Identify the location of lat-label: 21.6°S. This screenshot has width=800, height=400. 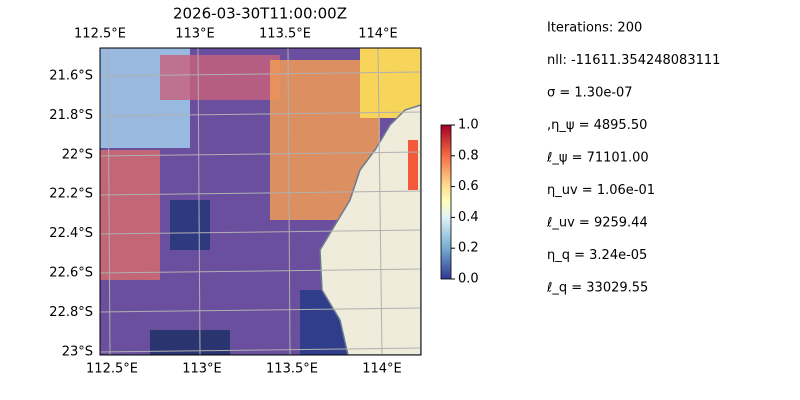
(71, 76).